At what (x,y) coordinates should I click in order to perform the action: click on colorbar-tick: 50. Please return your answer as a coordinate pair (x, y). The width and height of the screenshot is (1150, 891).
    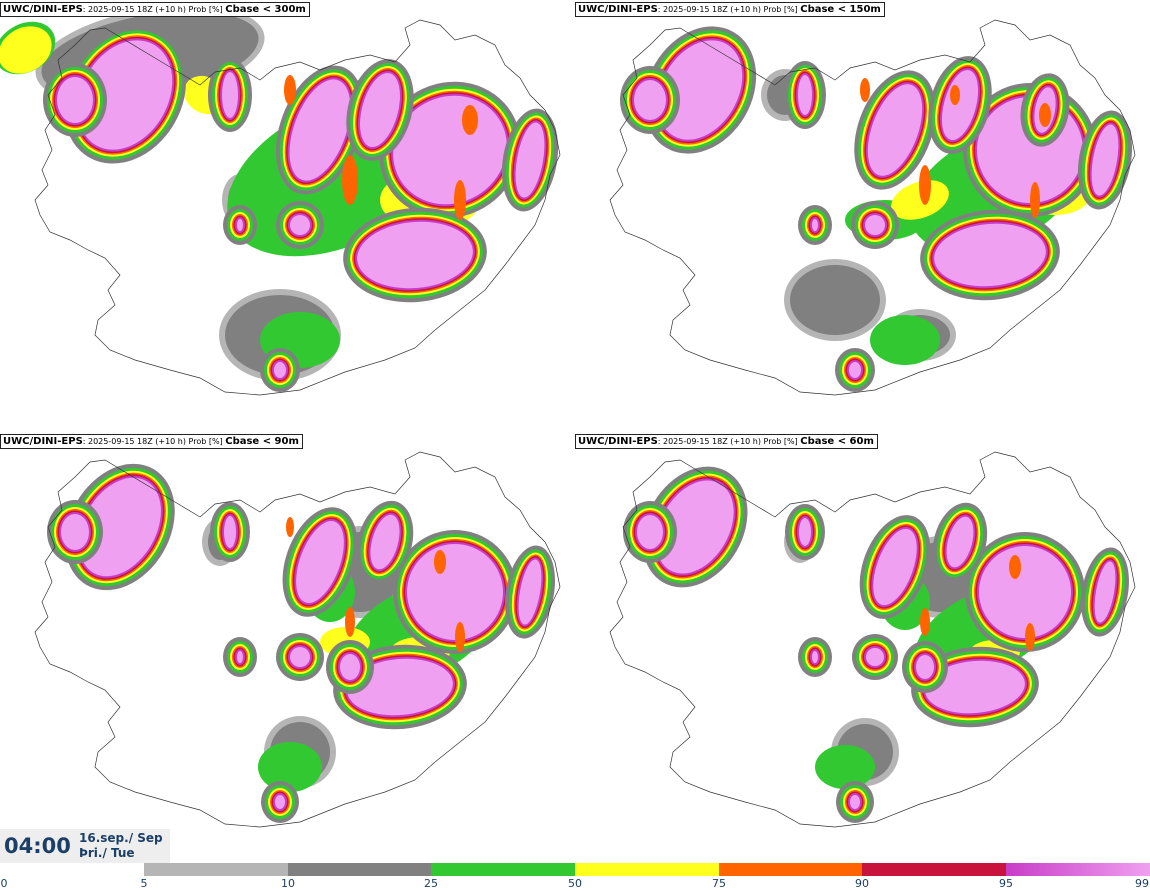
    Looking at the image, I should click on (575, 883).